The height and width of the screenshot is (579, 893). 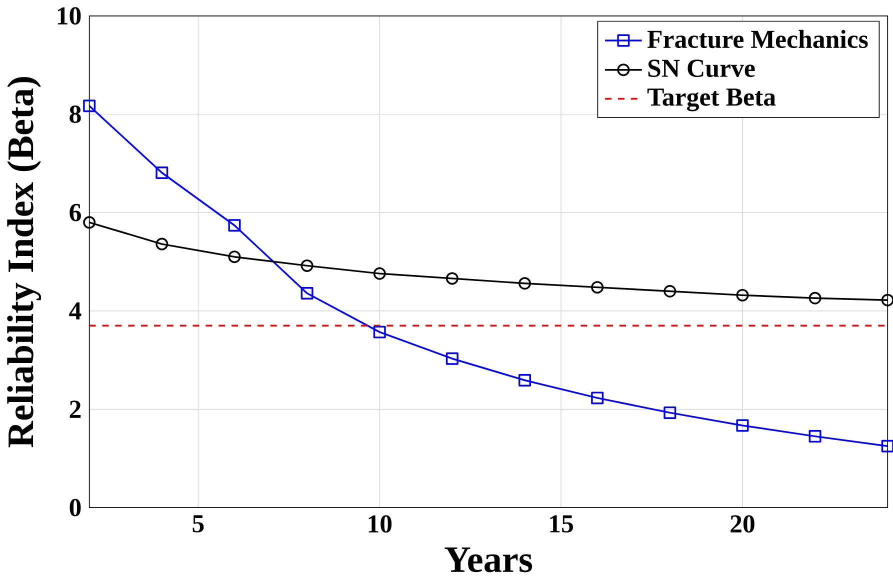 What do you see at coordinates (69, 15) in the screenshot?
I see `y-tick-label: 10` at bounding box center [69, 15].